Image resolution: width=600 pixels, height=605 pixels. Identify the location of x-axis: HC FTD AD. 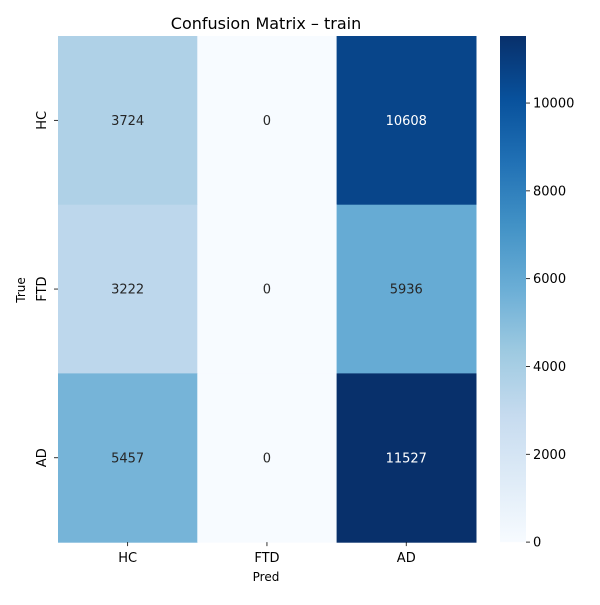
(267, 554).